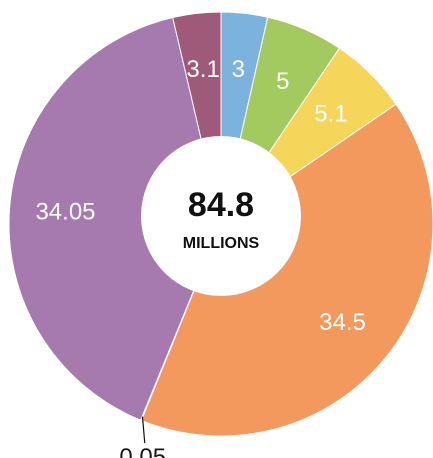 This screenshot has width=433, height=458. I want to click on slice-label-3: 34.5, so click(342, 322).